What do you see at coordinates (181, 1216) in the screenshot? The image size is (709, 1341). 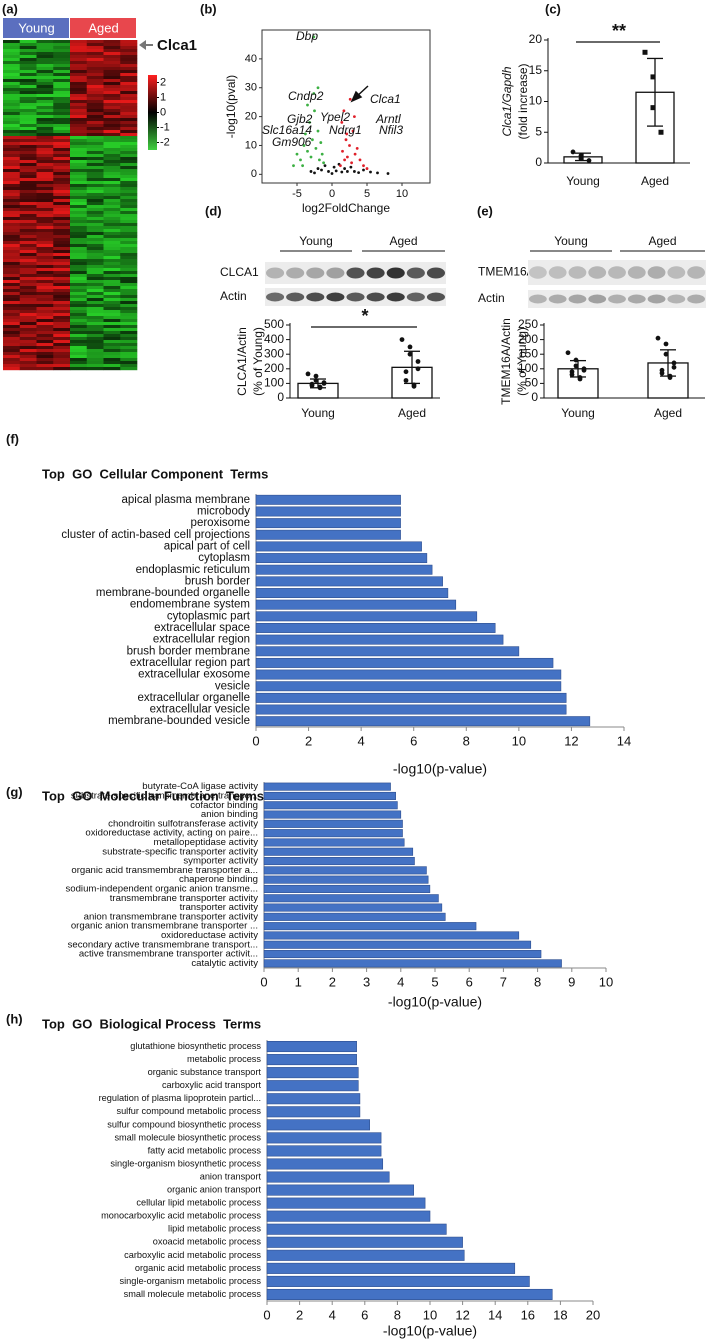 I see `category-label: monocarboxylic acid metabolic process` at bounding box center [181, 1216].